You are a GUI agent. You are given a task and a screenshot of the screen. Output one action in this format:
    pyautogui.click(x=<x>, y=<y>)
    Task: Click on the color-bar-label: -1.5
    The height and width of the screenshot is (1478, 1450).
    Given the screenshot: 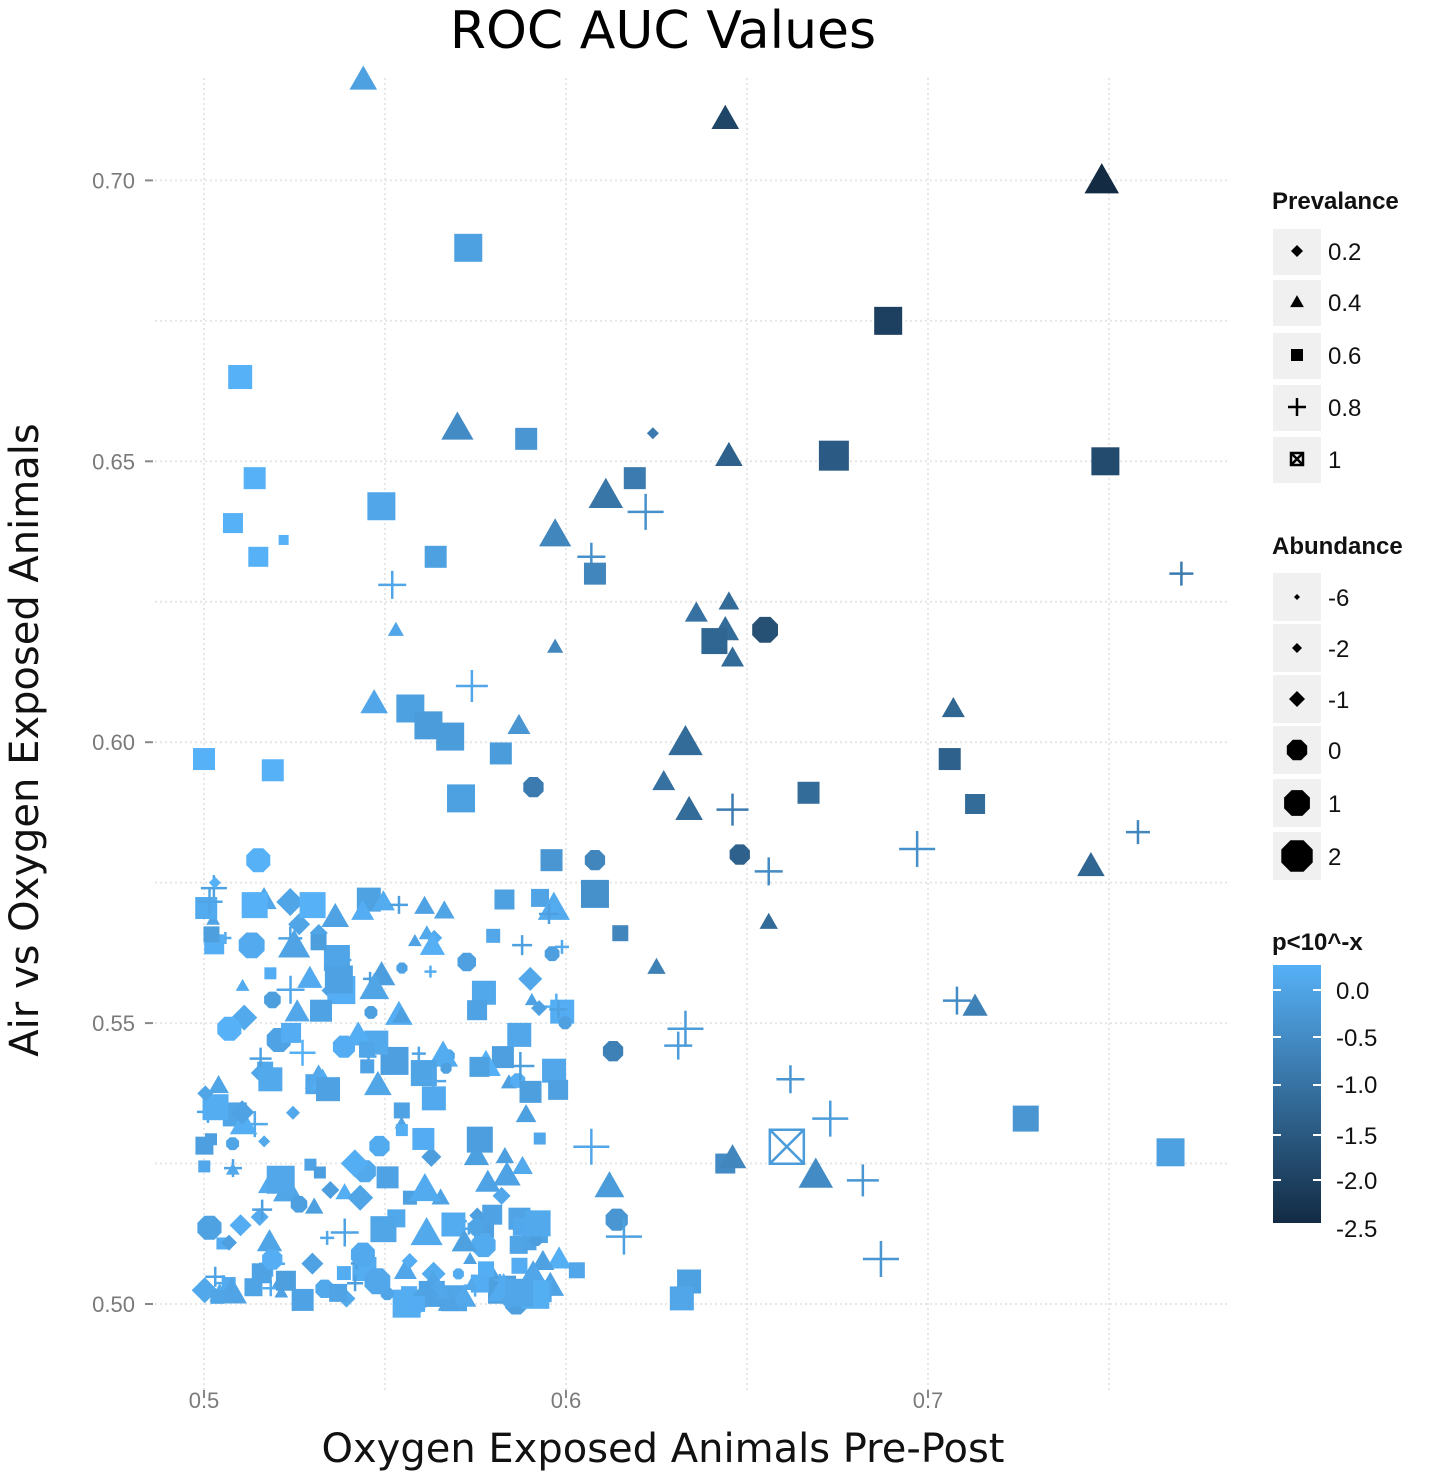 What is the action you would take?
    pyautogui.click(x=1356, y=1136)
    